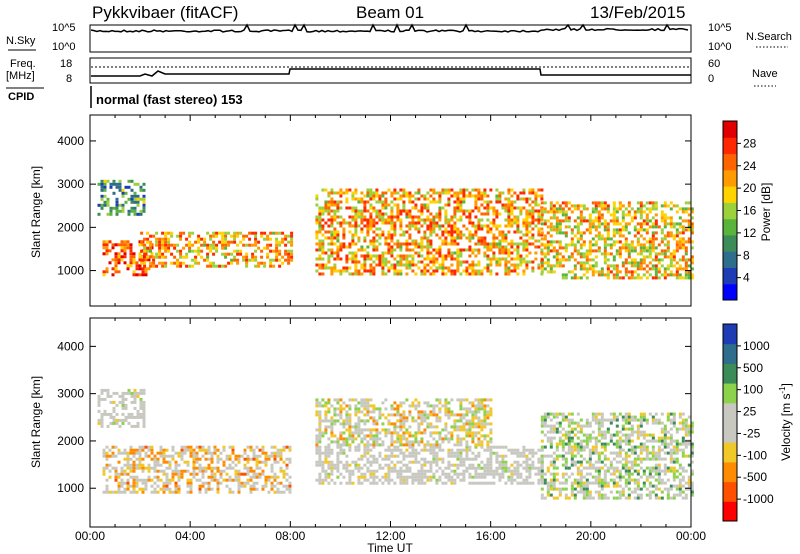  I want to click on colorbar-tick-label: 28, so click(750, 143).